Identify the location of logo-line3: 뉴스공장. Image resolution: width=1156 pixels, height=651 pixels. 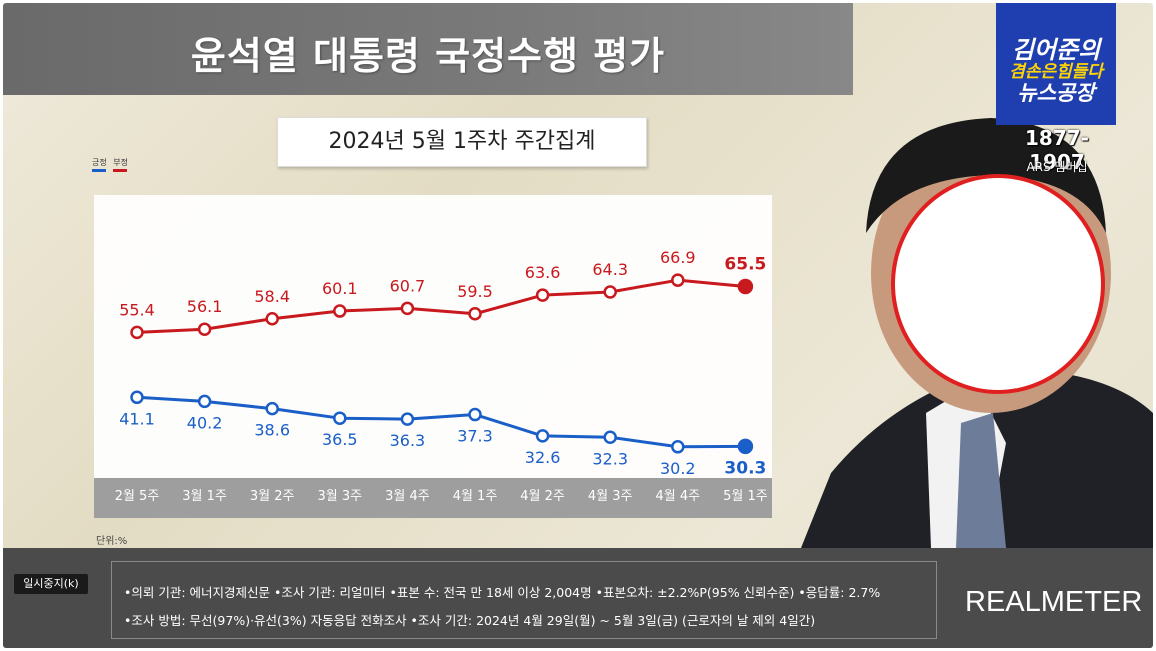
(1056, 93).